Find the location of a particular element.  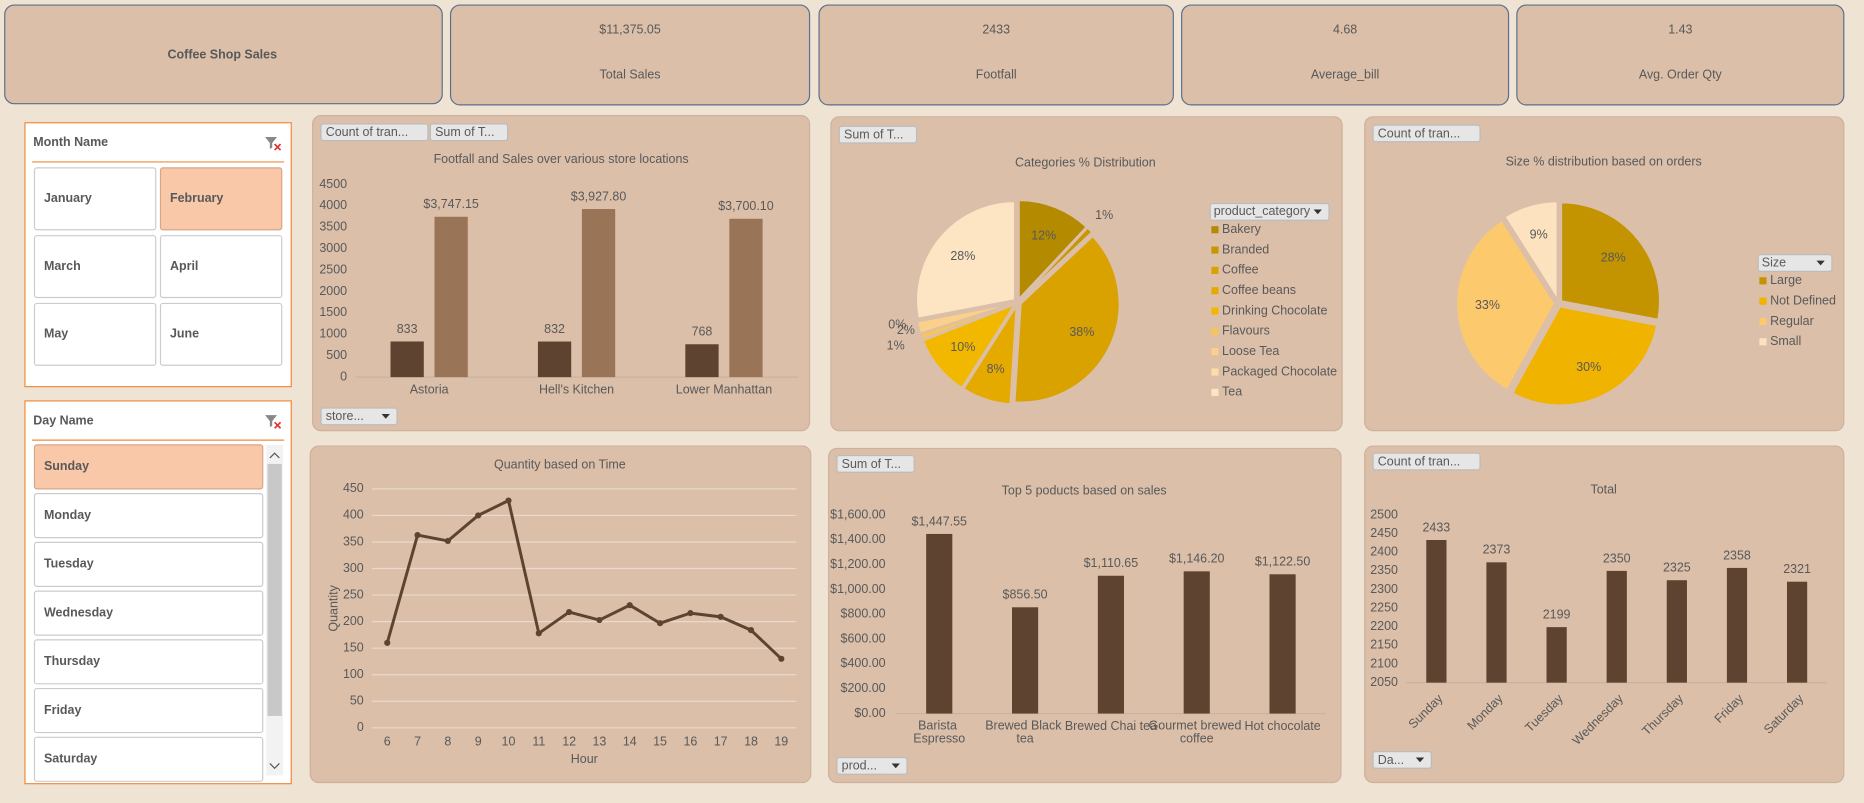

slicer-item-label: Wednesday is located at coordinates (78, 612).